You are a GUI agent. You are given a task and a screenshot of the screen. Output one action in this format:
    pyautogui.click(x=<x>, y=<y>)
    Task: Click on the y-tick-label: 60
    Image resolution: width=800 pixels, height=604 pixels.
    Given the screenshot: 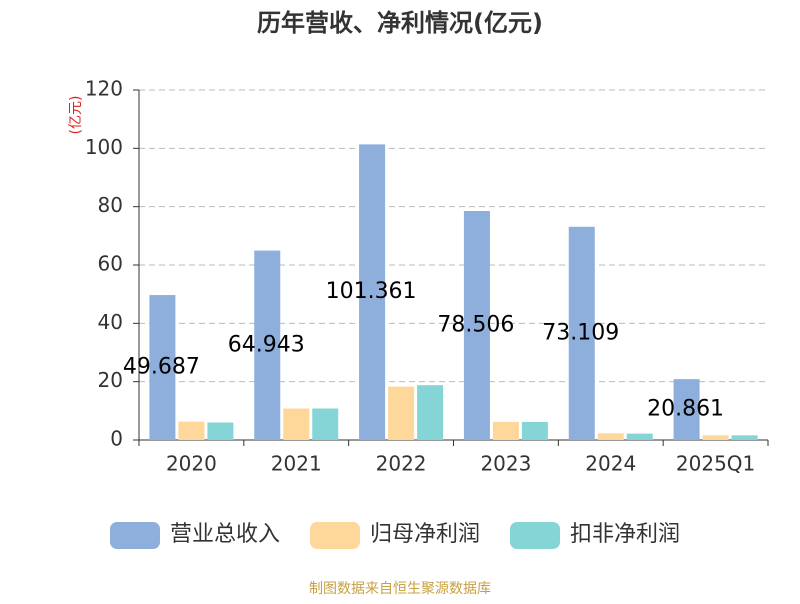 What is the action you would take?
    pyautogui.click(x=110, y=264)
    